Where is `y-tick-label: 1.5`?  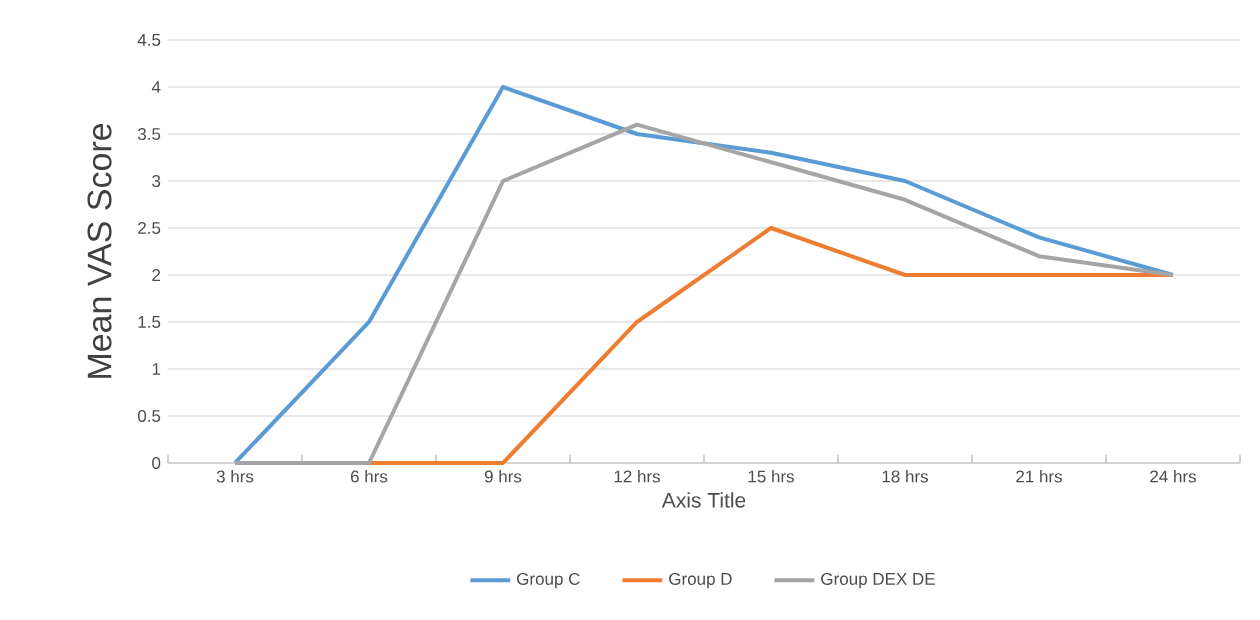
y-tick-label: 1.5 is located at coordinates (149, 322).